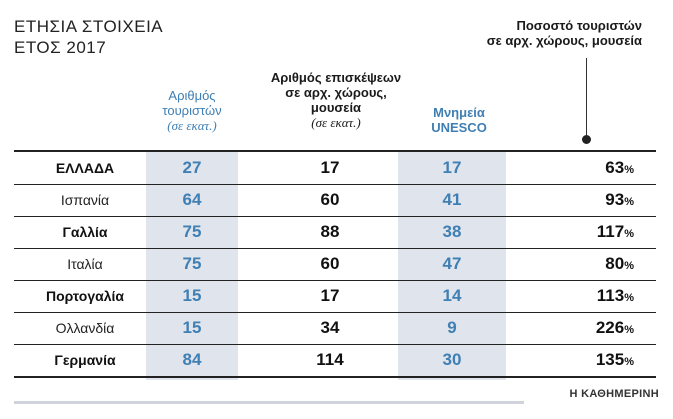  Describe the element at coordinates (594, 328) in the screenshot. I see `percentage-value: 226%` at that location.